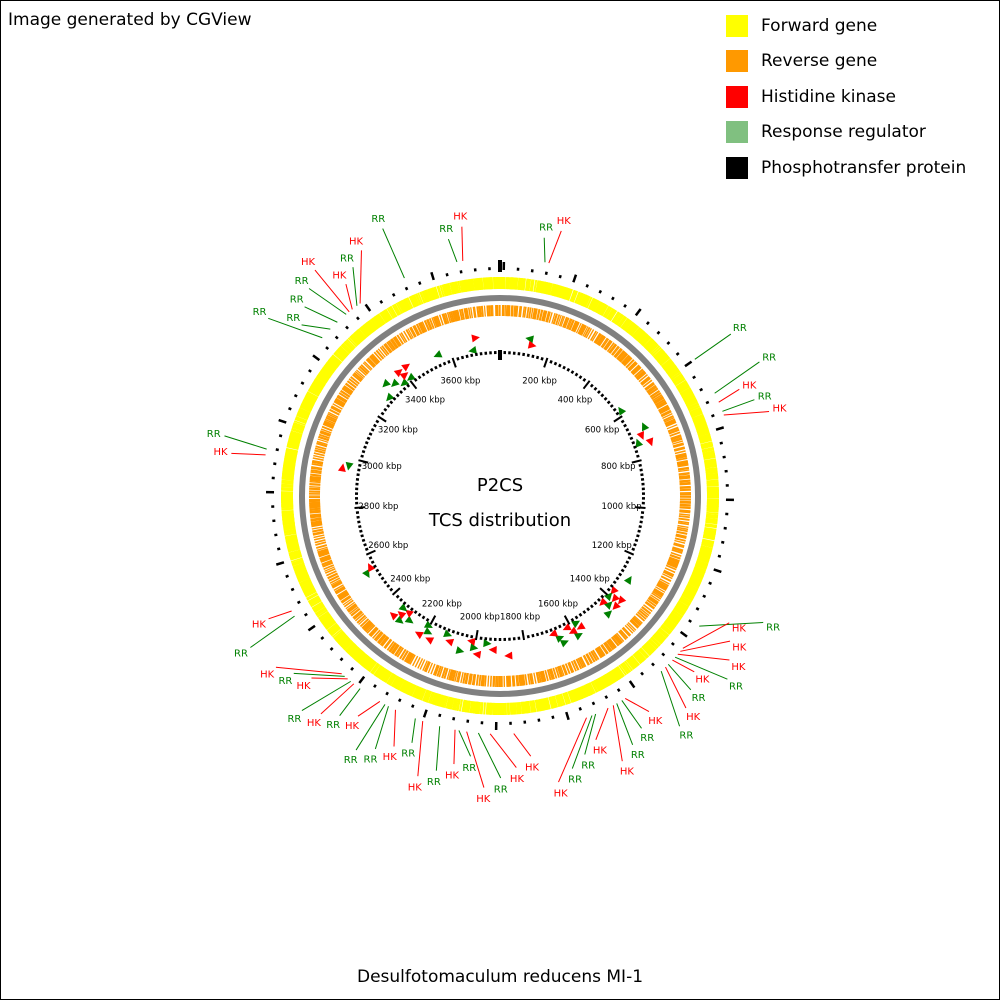 This screenshot has width=1000, height=1000. What do you see at coordinates (618, 467) in the screenshot?
I see `ruler-label: 800 kbp` at bounding box center [618, 467].